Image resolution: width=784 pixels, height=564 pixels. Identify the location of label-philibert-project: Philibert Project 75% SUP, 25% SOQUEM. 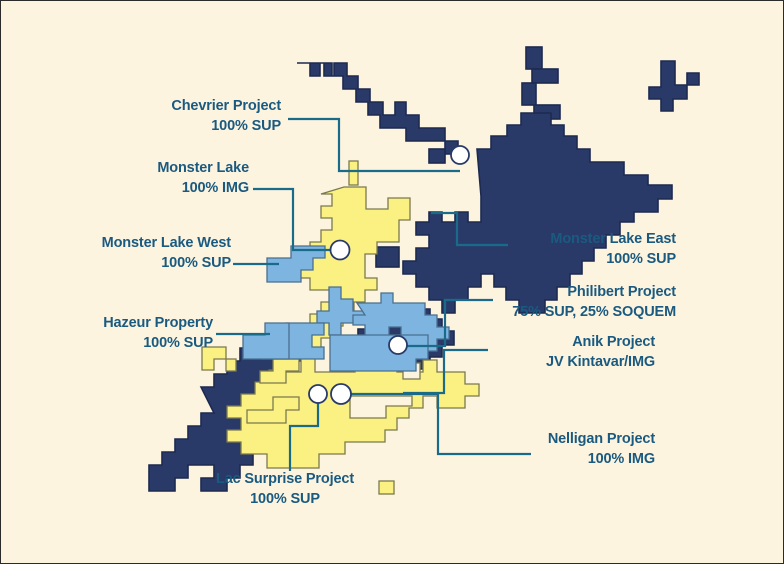
(568, 302).